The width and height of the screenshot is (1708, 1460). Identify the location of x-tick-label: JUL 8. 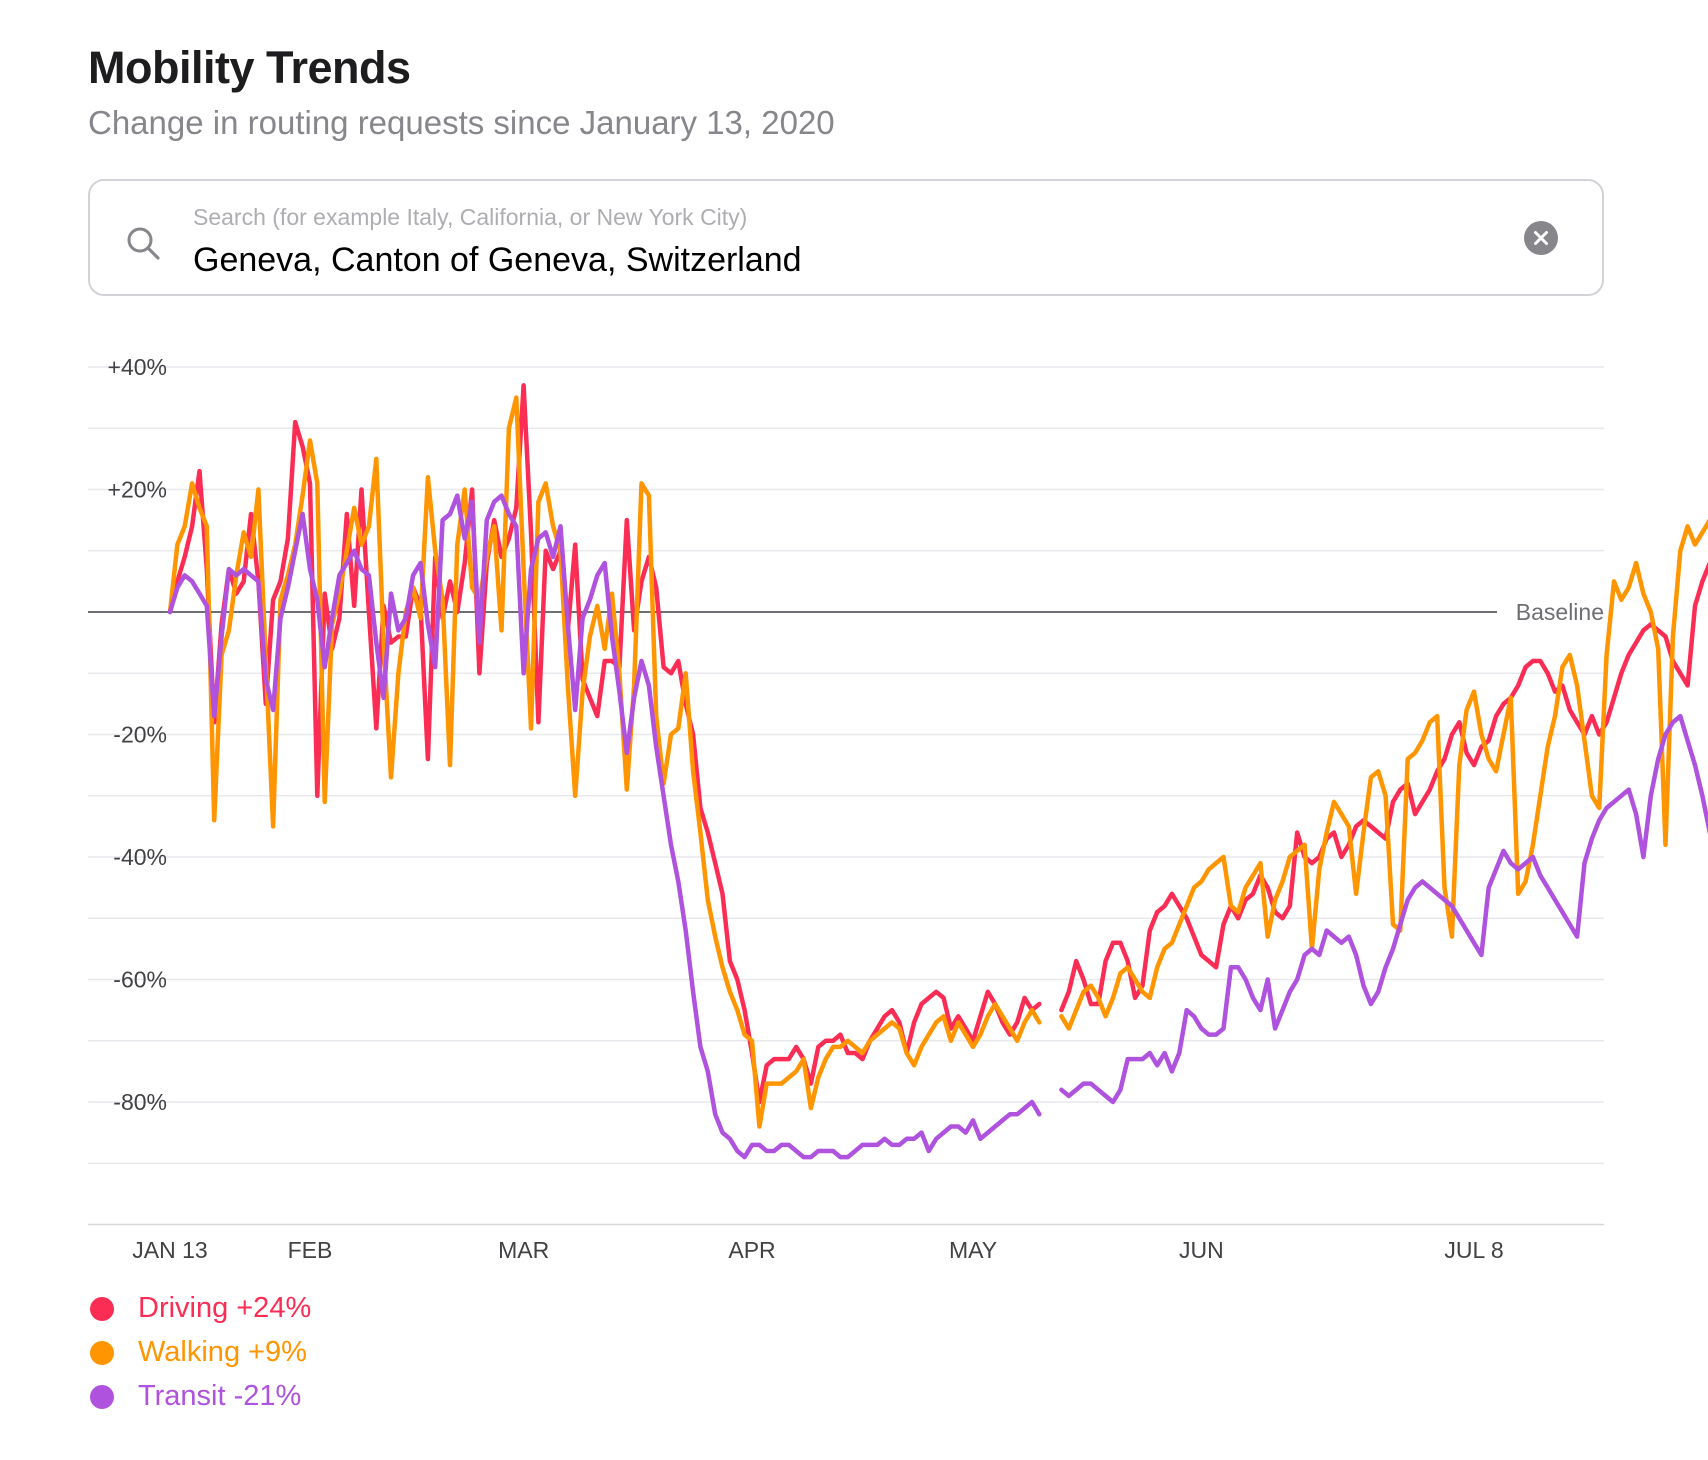
(1473, 1250).